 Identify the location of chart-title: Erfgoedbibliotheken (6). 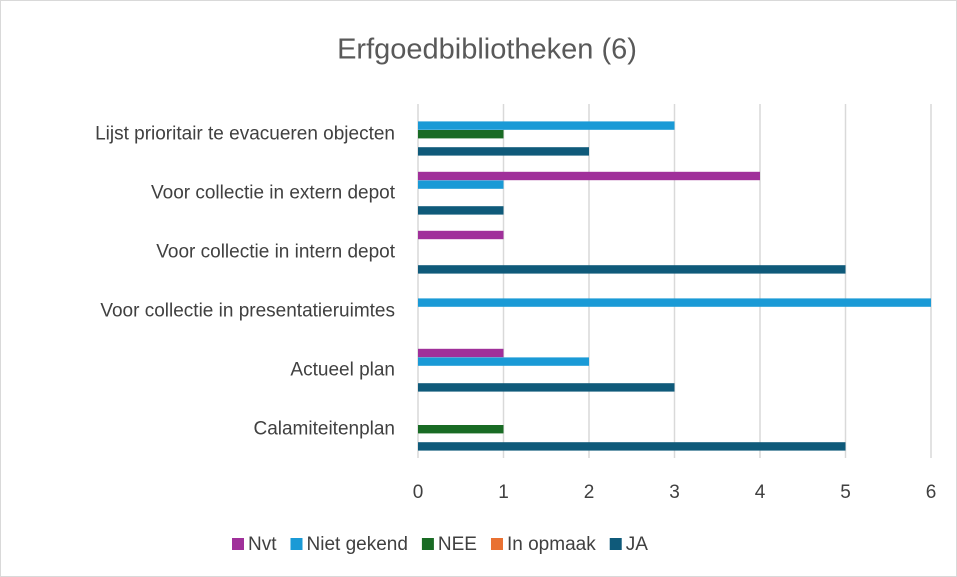
(487, 50).